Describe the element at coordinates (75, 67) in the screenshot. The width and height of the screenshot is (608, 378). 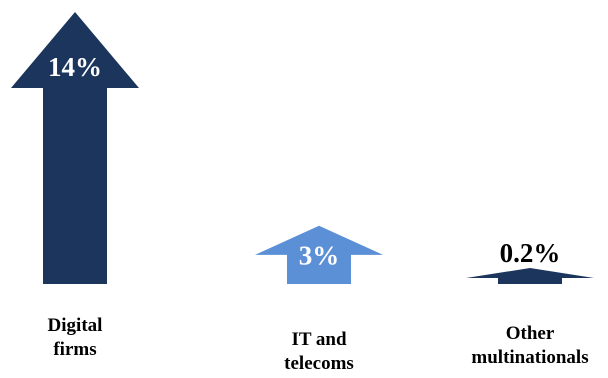
I see `value-label-1: 14%` at that location.